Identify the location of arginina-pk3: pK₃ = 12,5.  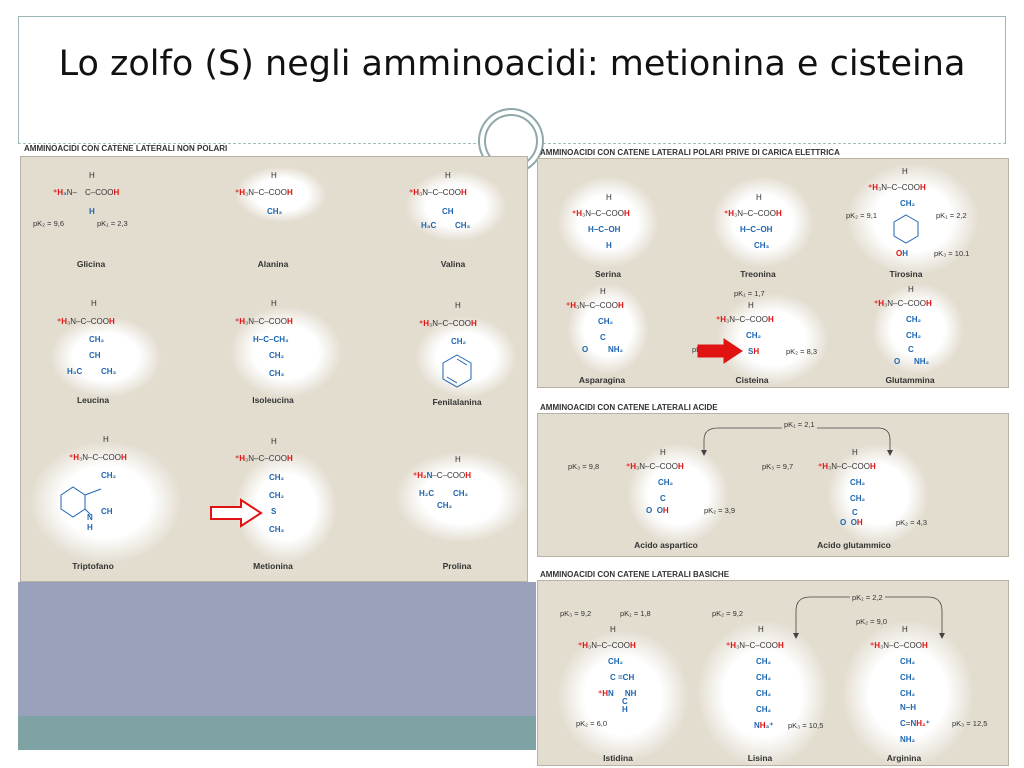
(970, 723).